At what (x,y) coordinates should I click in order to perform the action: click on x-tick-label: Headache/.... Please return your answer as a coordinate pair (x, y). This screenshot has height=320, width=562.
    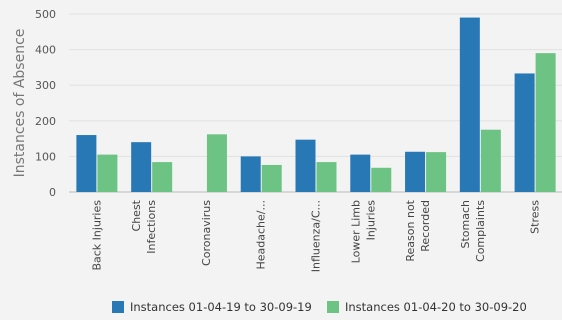
    Looking at the image, I should click on (261, 235).